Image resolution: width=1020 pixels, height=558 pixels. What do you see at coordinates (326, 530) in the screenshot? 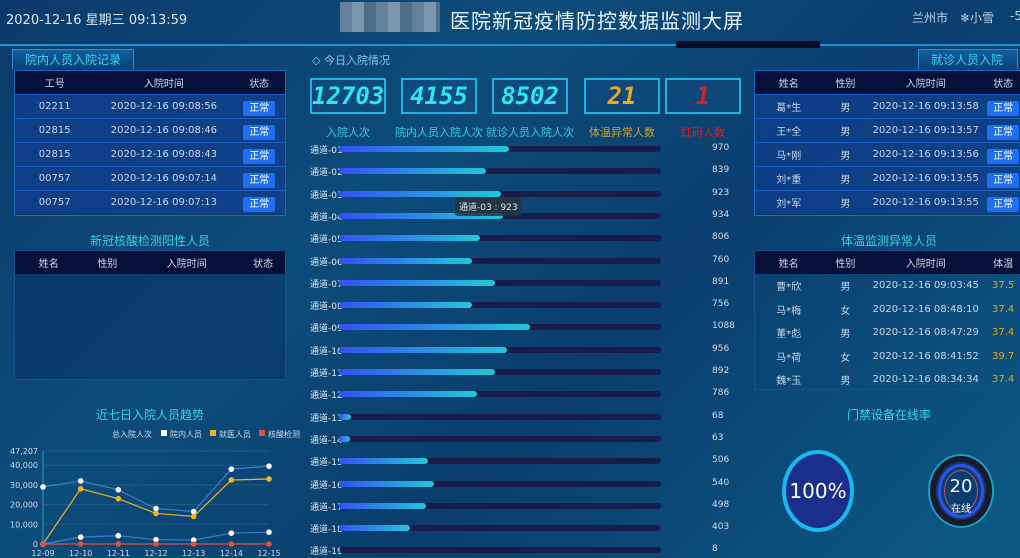
I see `channel-label: 通道-18` at bounding box center [326, 530].